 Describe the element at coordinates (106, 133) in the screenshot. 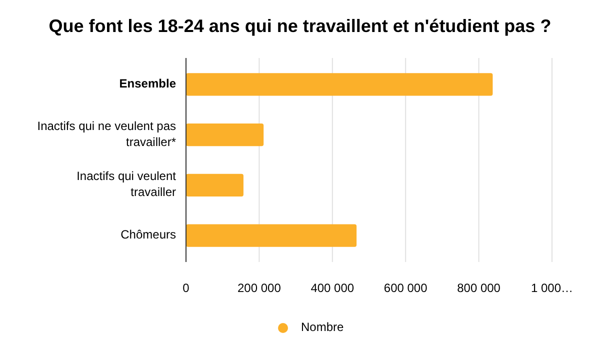

I see `y-tick-label: Inactifs qui ne veulent pas travailler*` at that location.